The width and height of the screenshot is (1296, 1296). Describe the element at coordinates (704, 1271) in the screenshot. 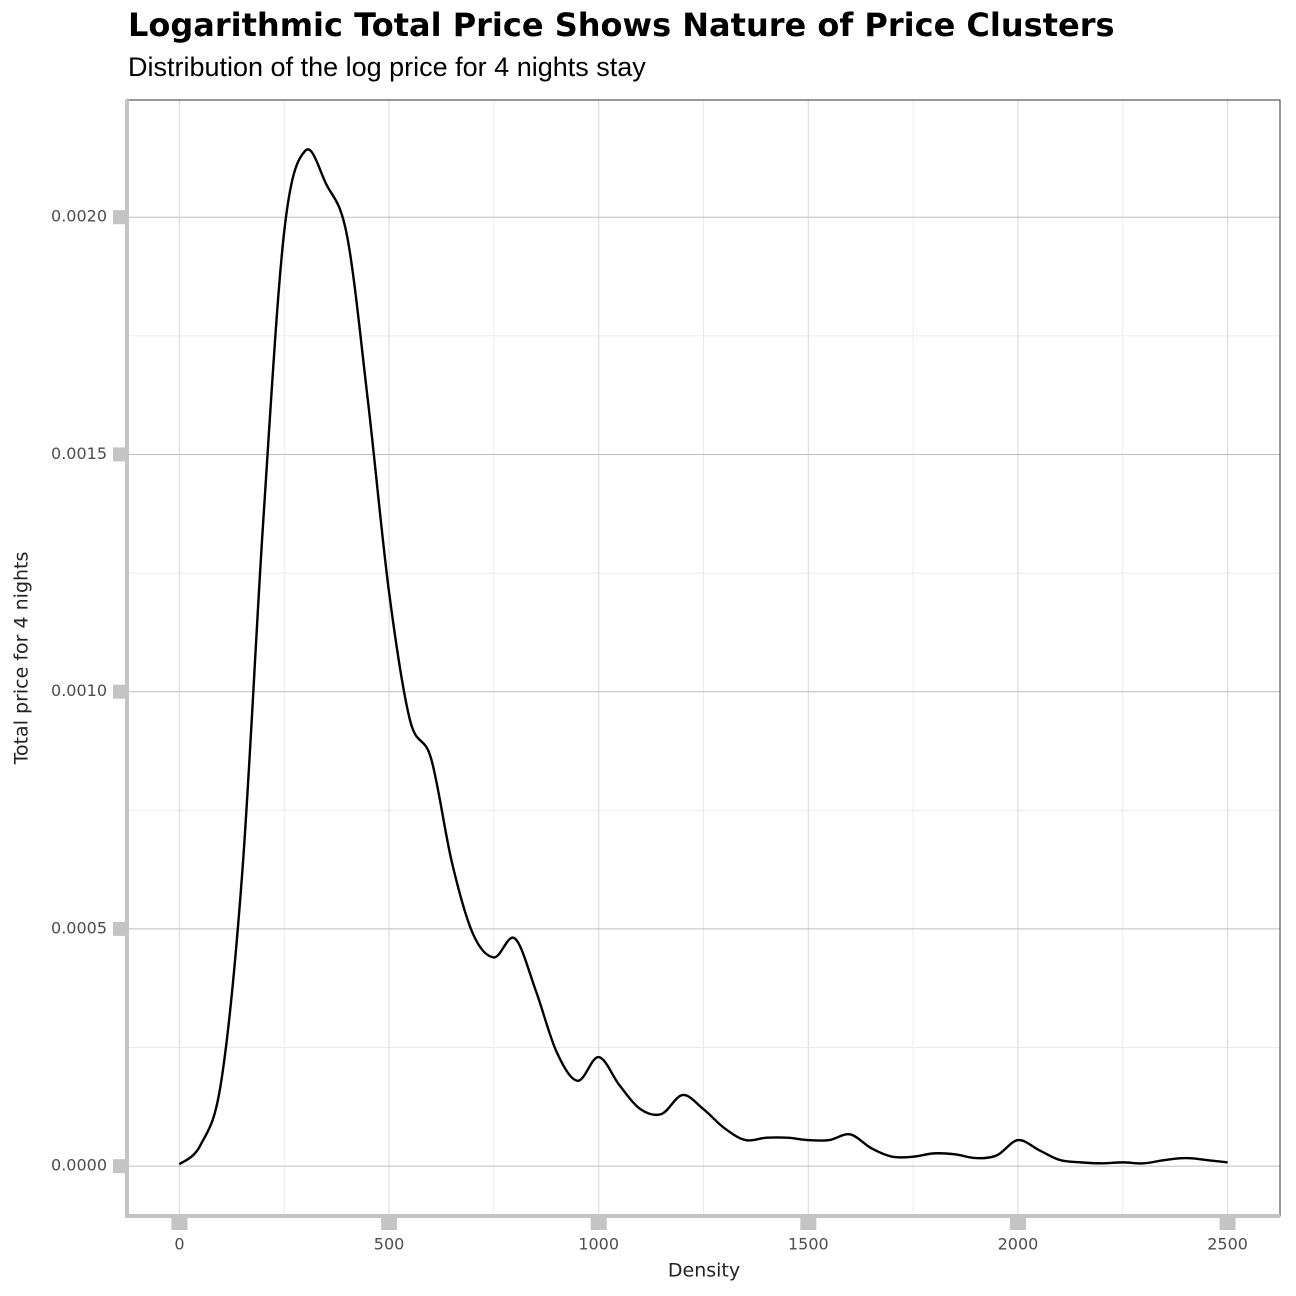

I see `x-axis-title: Density` at that location.